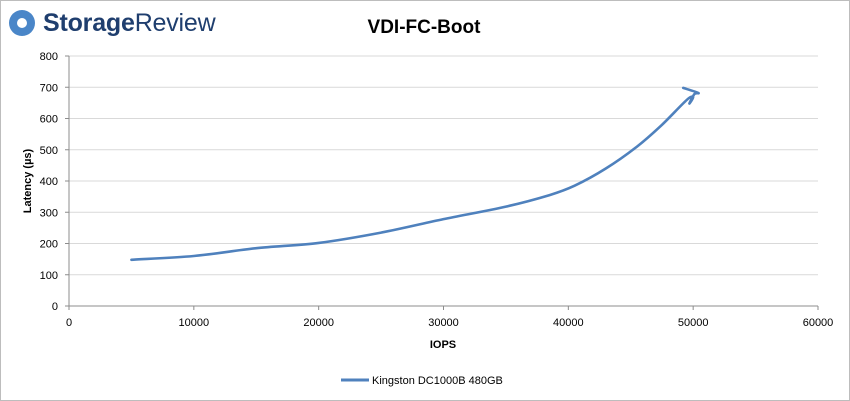  I want to click on y-tick-label-0: 0, so click(55, 307).